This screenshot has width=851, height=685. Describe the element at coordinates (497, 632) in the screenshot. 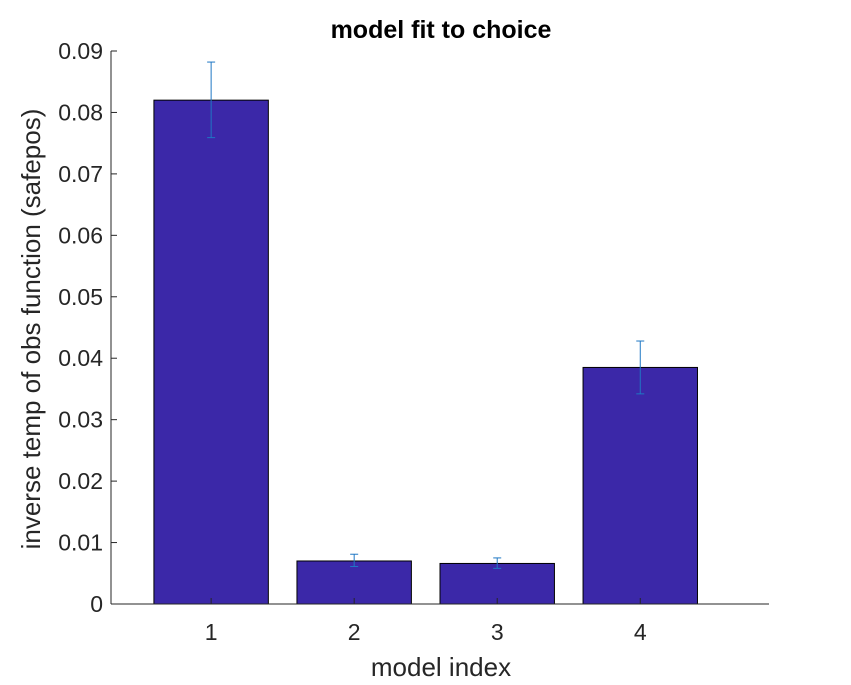

I see `x-tick-label: 3` at that location.